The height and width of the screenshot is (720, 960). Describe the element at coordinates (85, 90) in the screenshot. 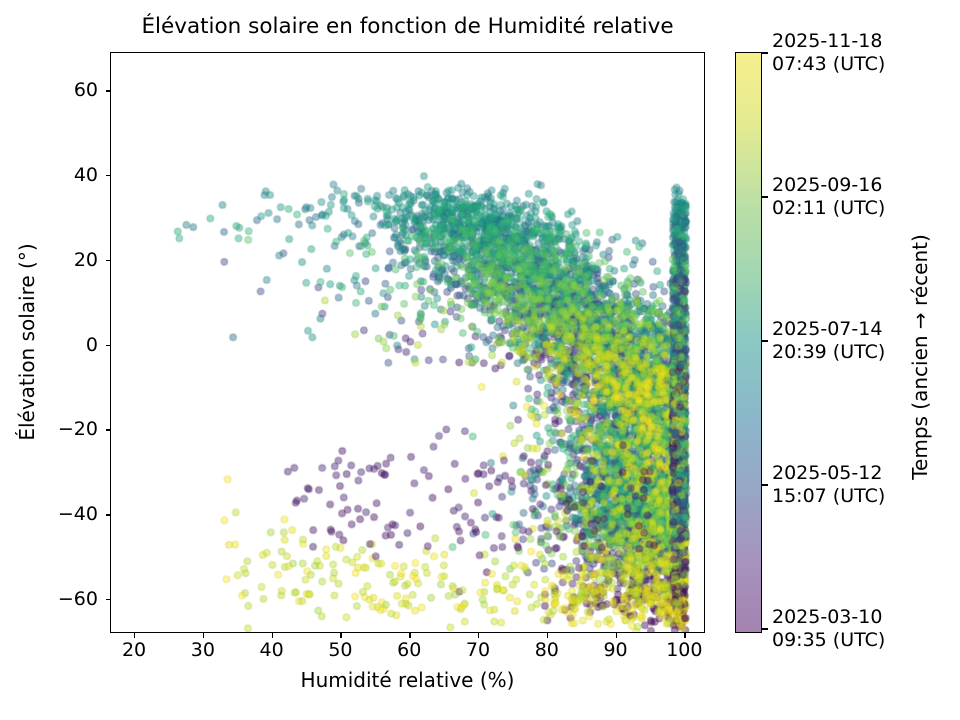

I see `y-tick-label: 60` at that location.